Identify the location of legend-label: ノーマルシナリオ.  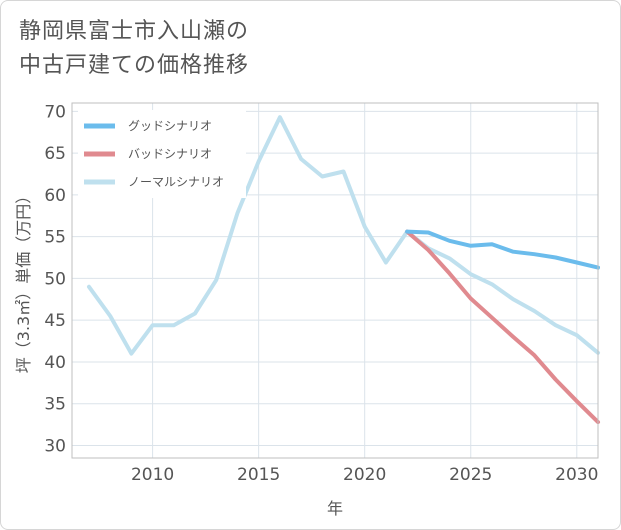
(176, 182).